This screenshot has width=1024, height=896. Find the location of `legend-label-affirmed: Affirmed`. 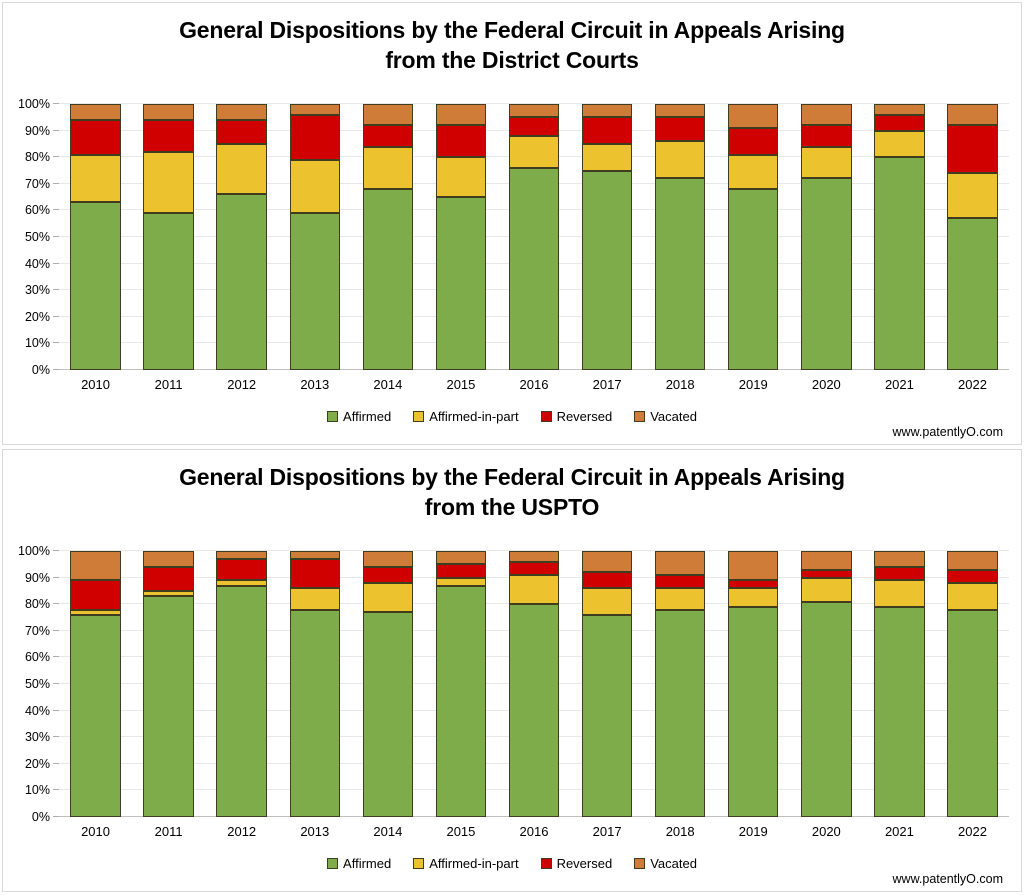

legend-label-affirmed: Affirmed is located at coordinates (367, 863).